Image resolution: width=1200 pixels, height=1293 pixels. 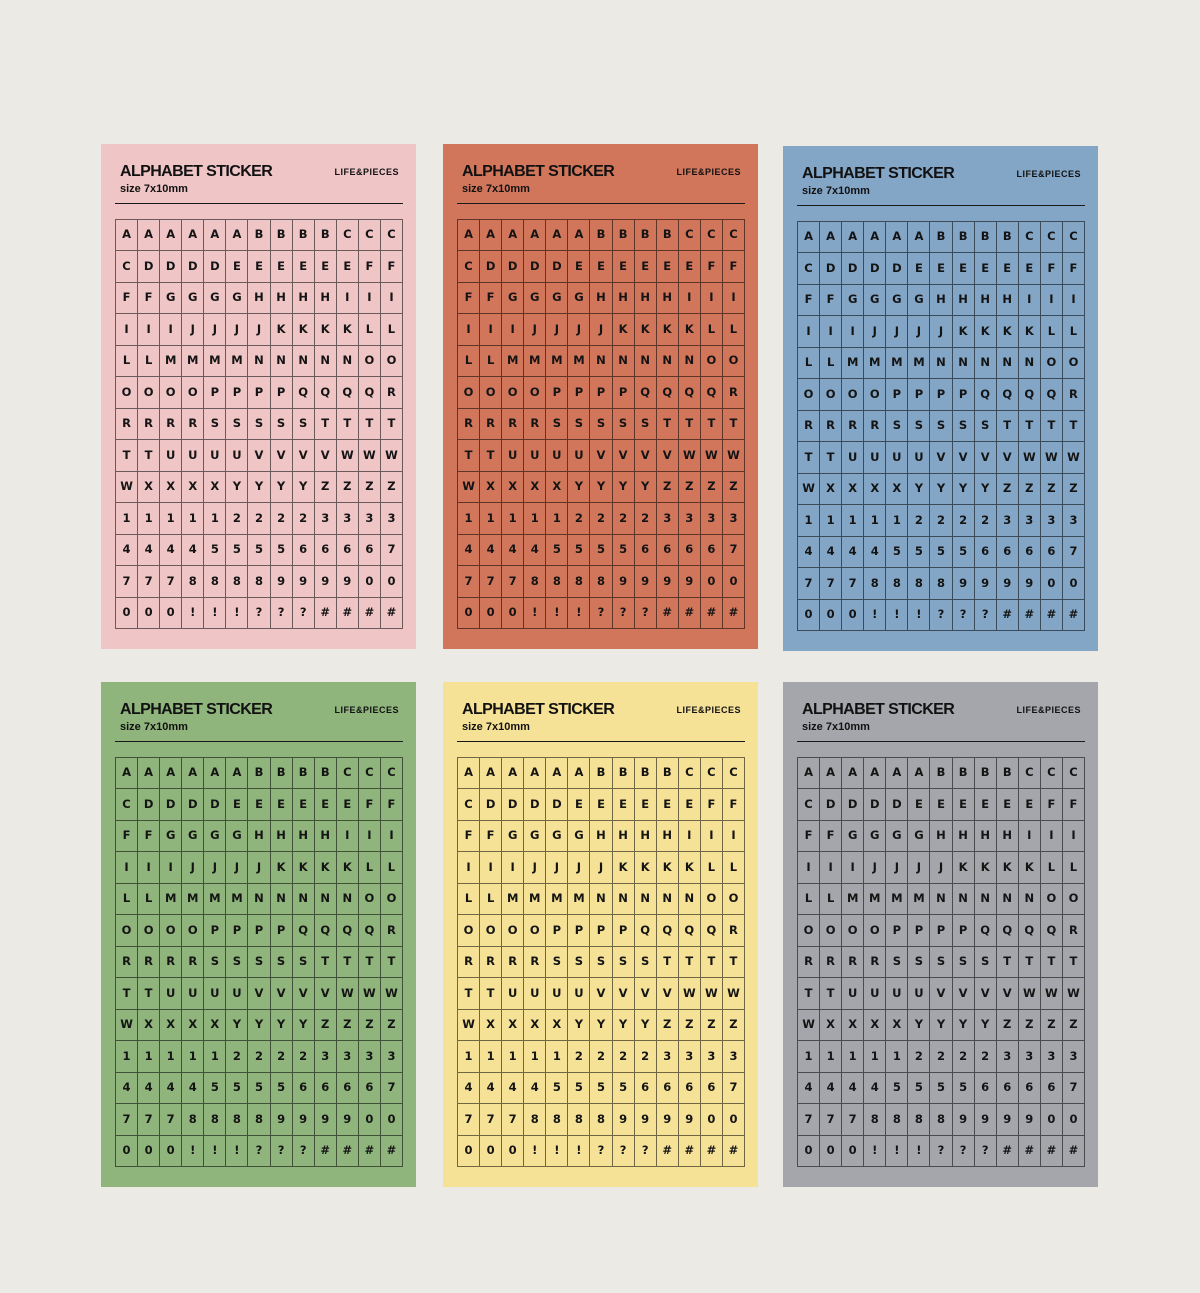 I want to click on sticker-cell: 7, so click(x=1073, y=1088).